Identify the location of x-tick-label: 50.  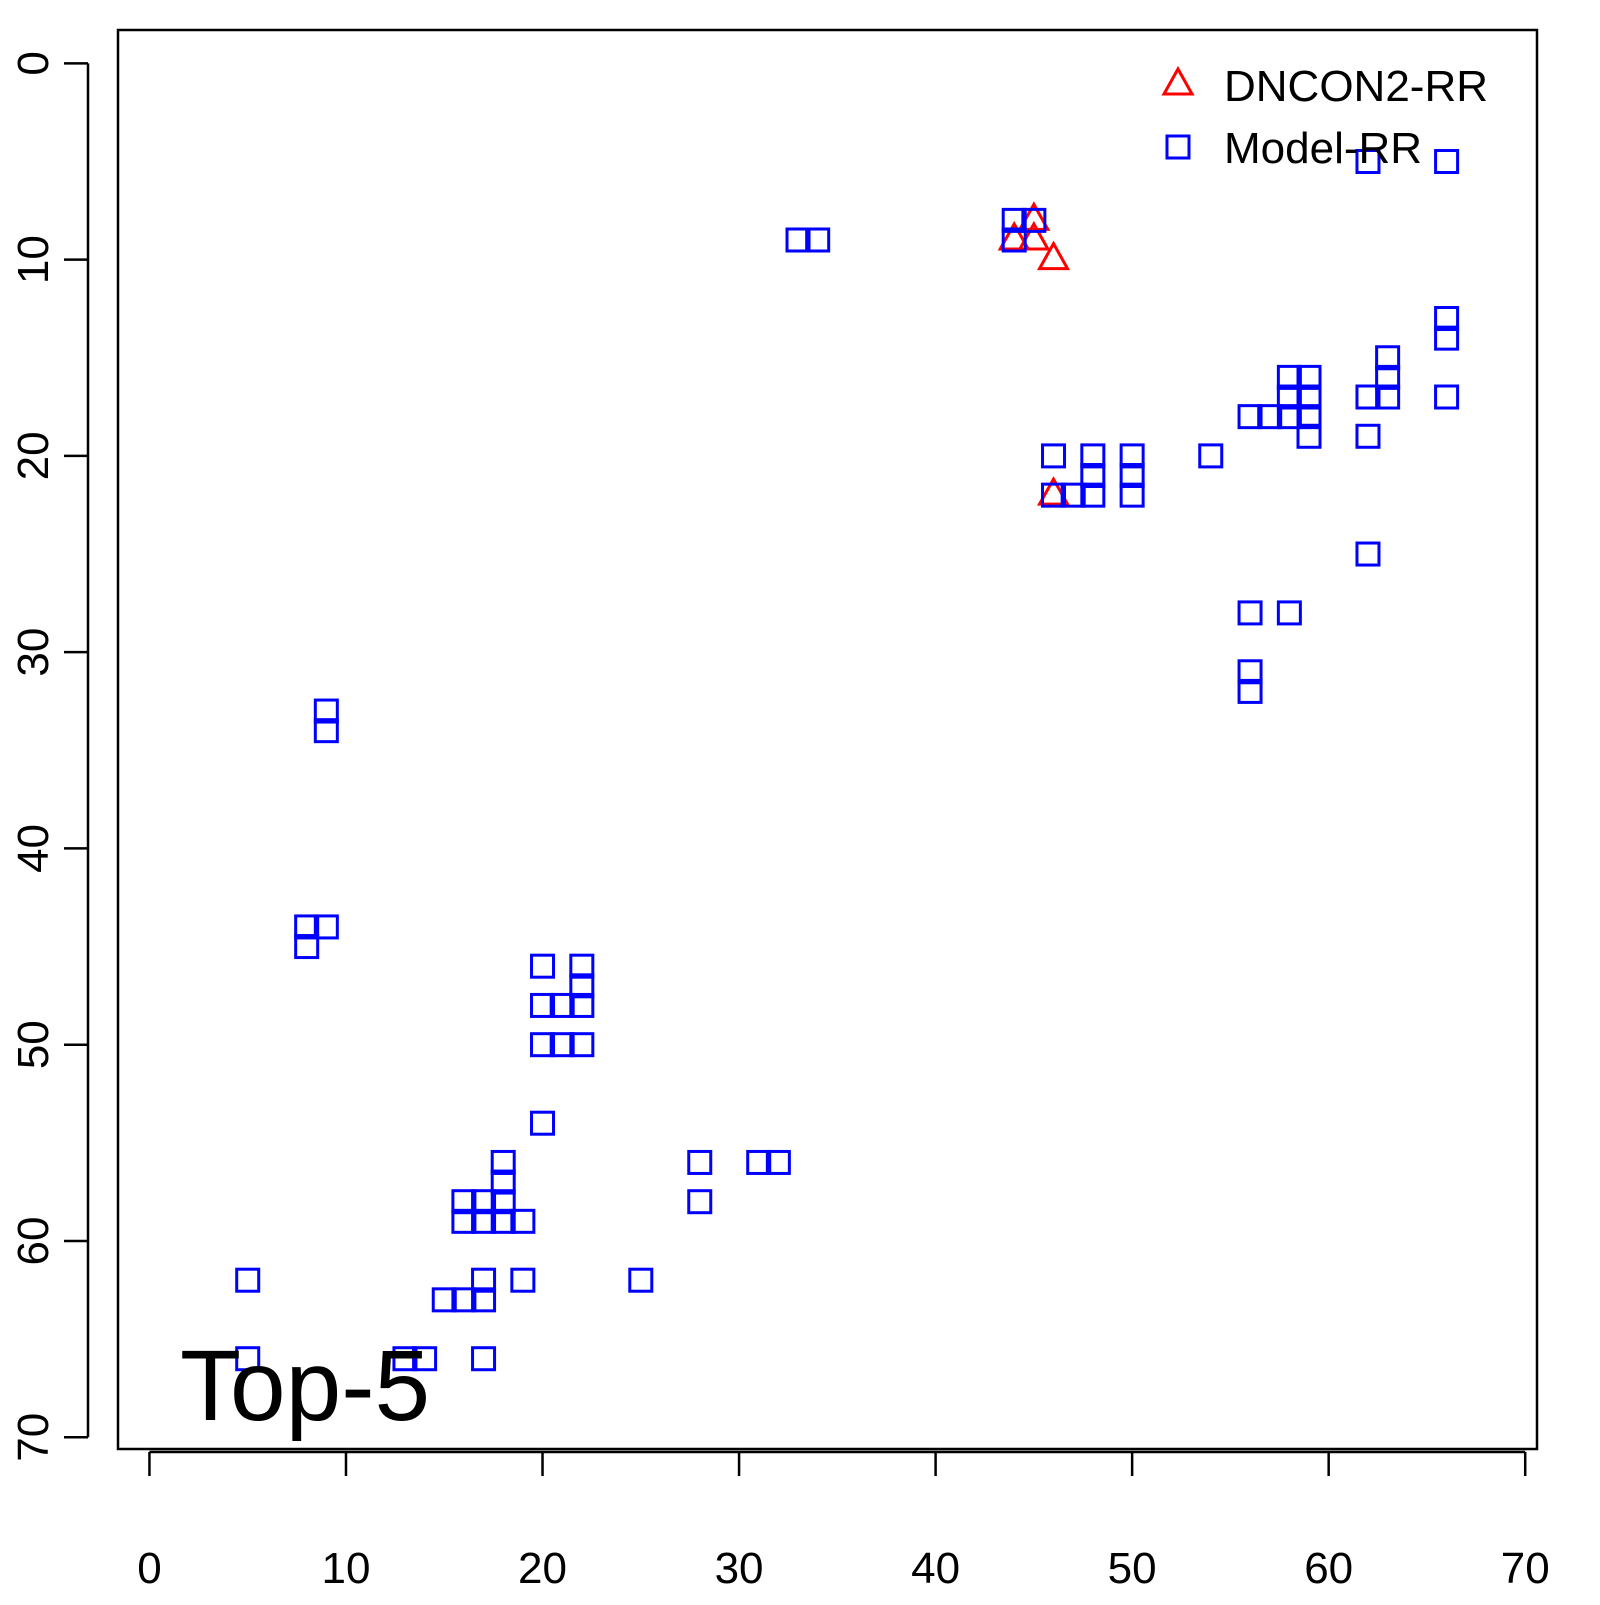
(1132, 1568).